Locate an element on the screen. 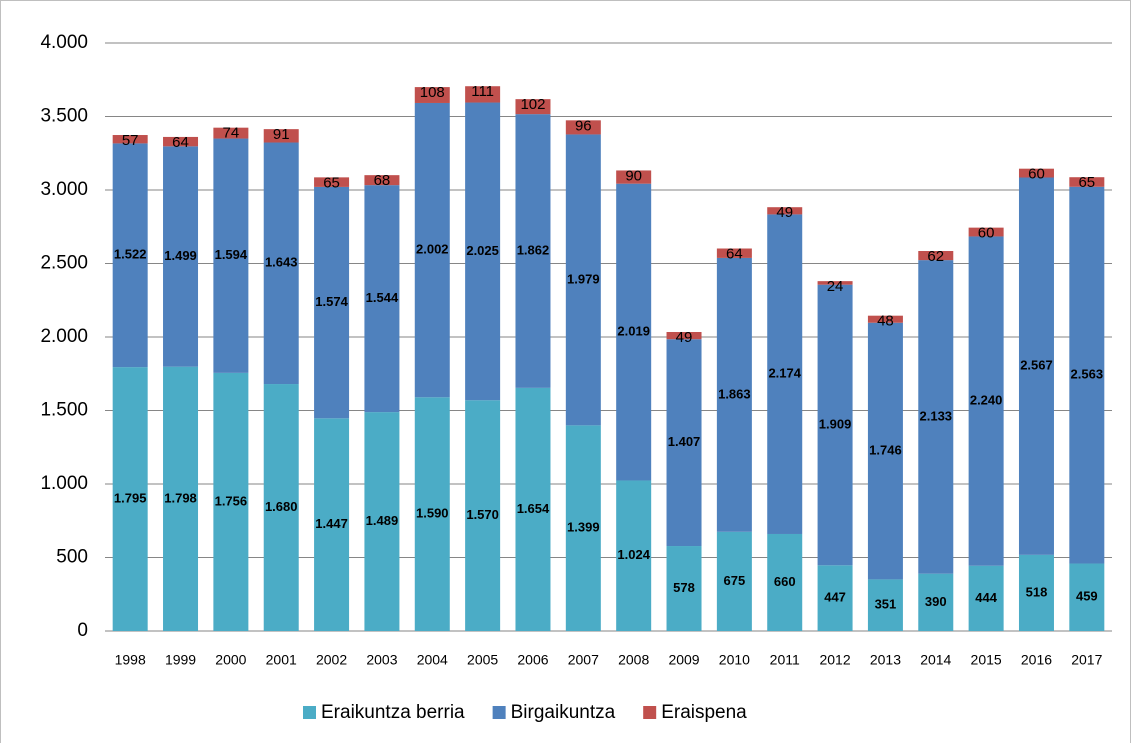 This screenshot has height=743, width=1131. data-label: 459 is located at coordinates (1087, 596).